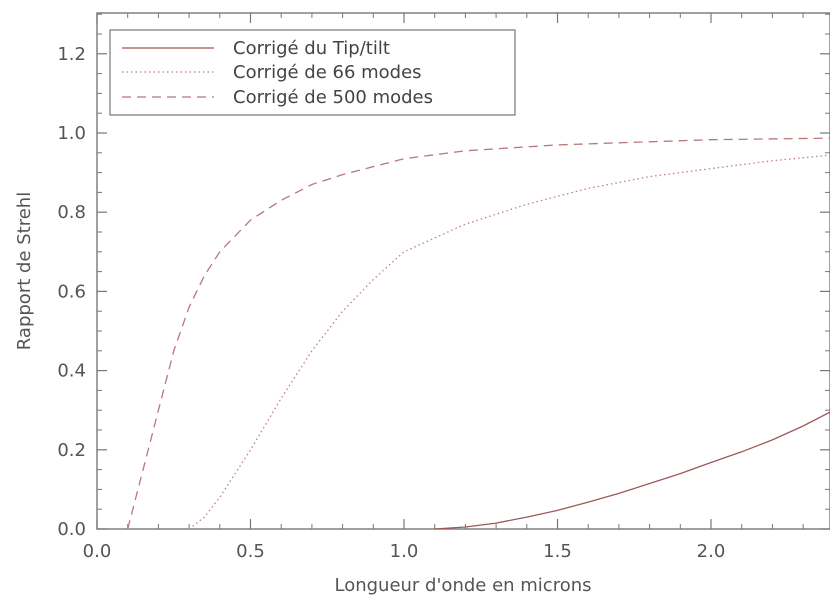  What do you see at coordinates (557, 551) in the screenshot?
I see `x-tick-label: 1.5` at bounding box center [557, 551].